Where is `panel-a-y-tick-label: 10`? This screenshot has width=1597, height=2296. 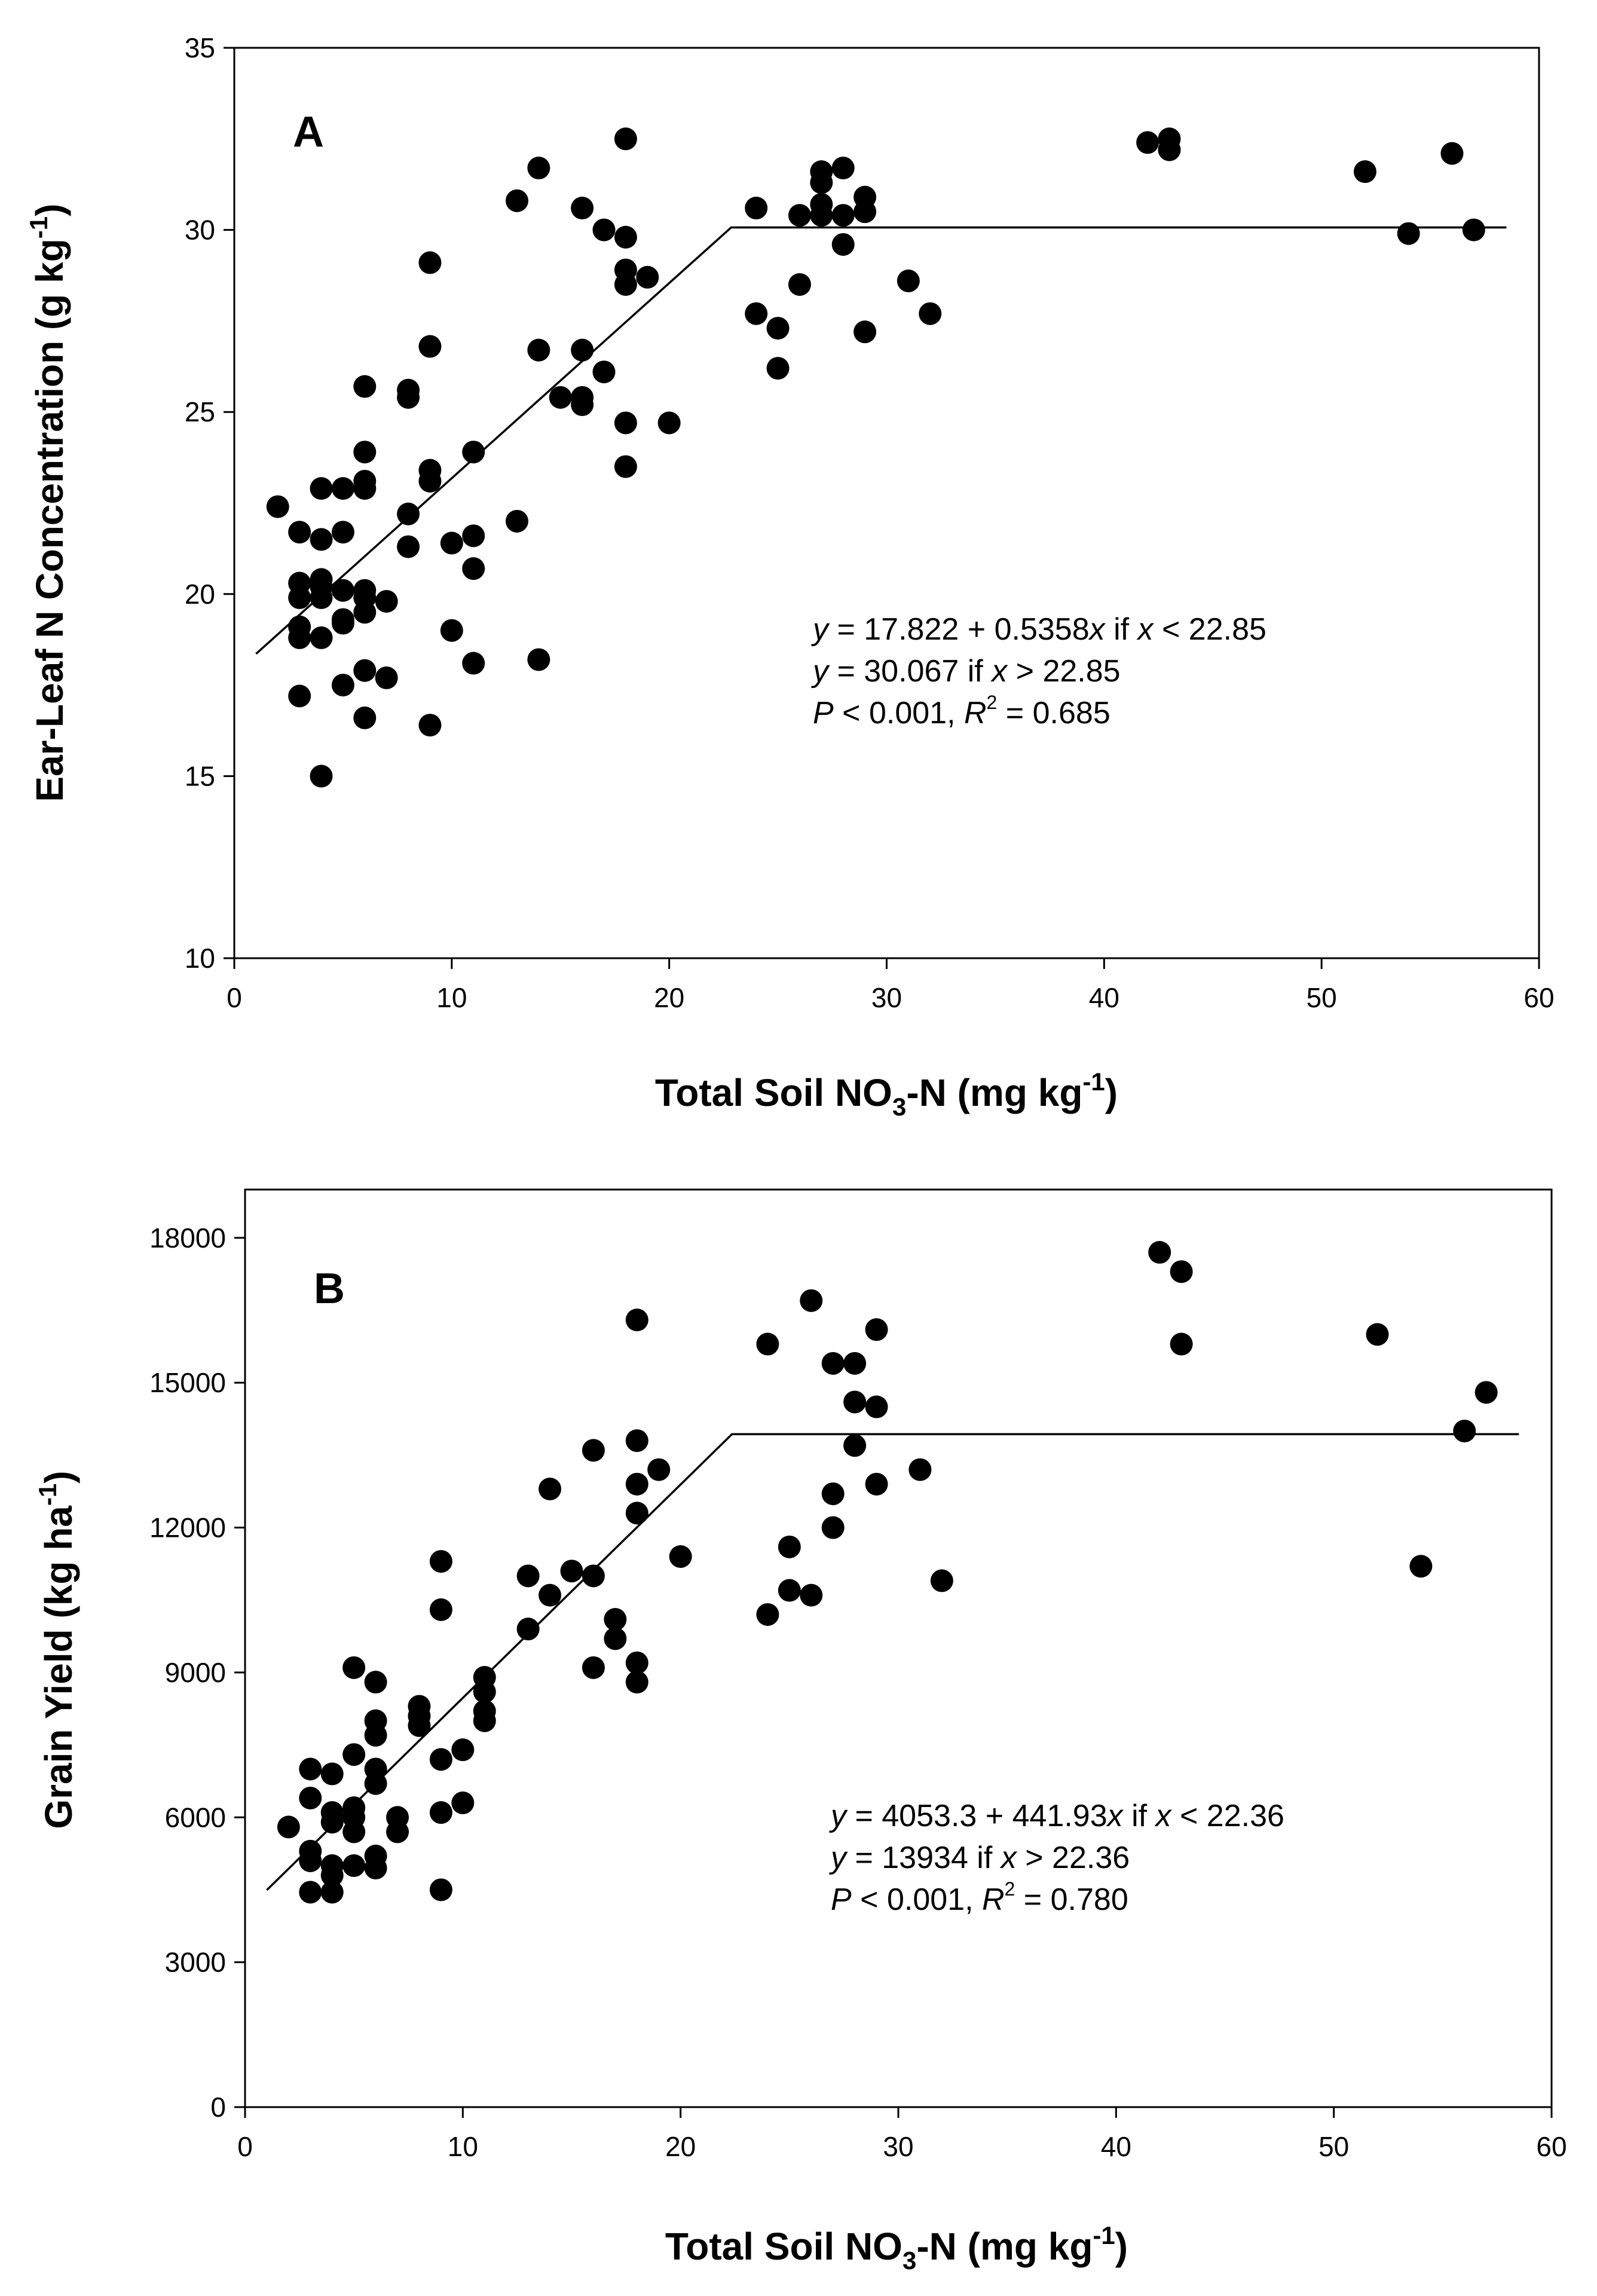 panel-a-y-tick-label: 10 is located at coordinates (200, 958).